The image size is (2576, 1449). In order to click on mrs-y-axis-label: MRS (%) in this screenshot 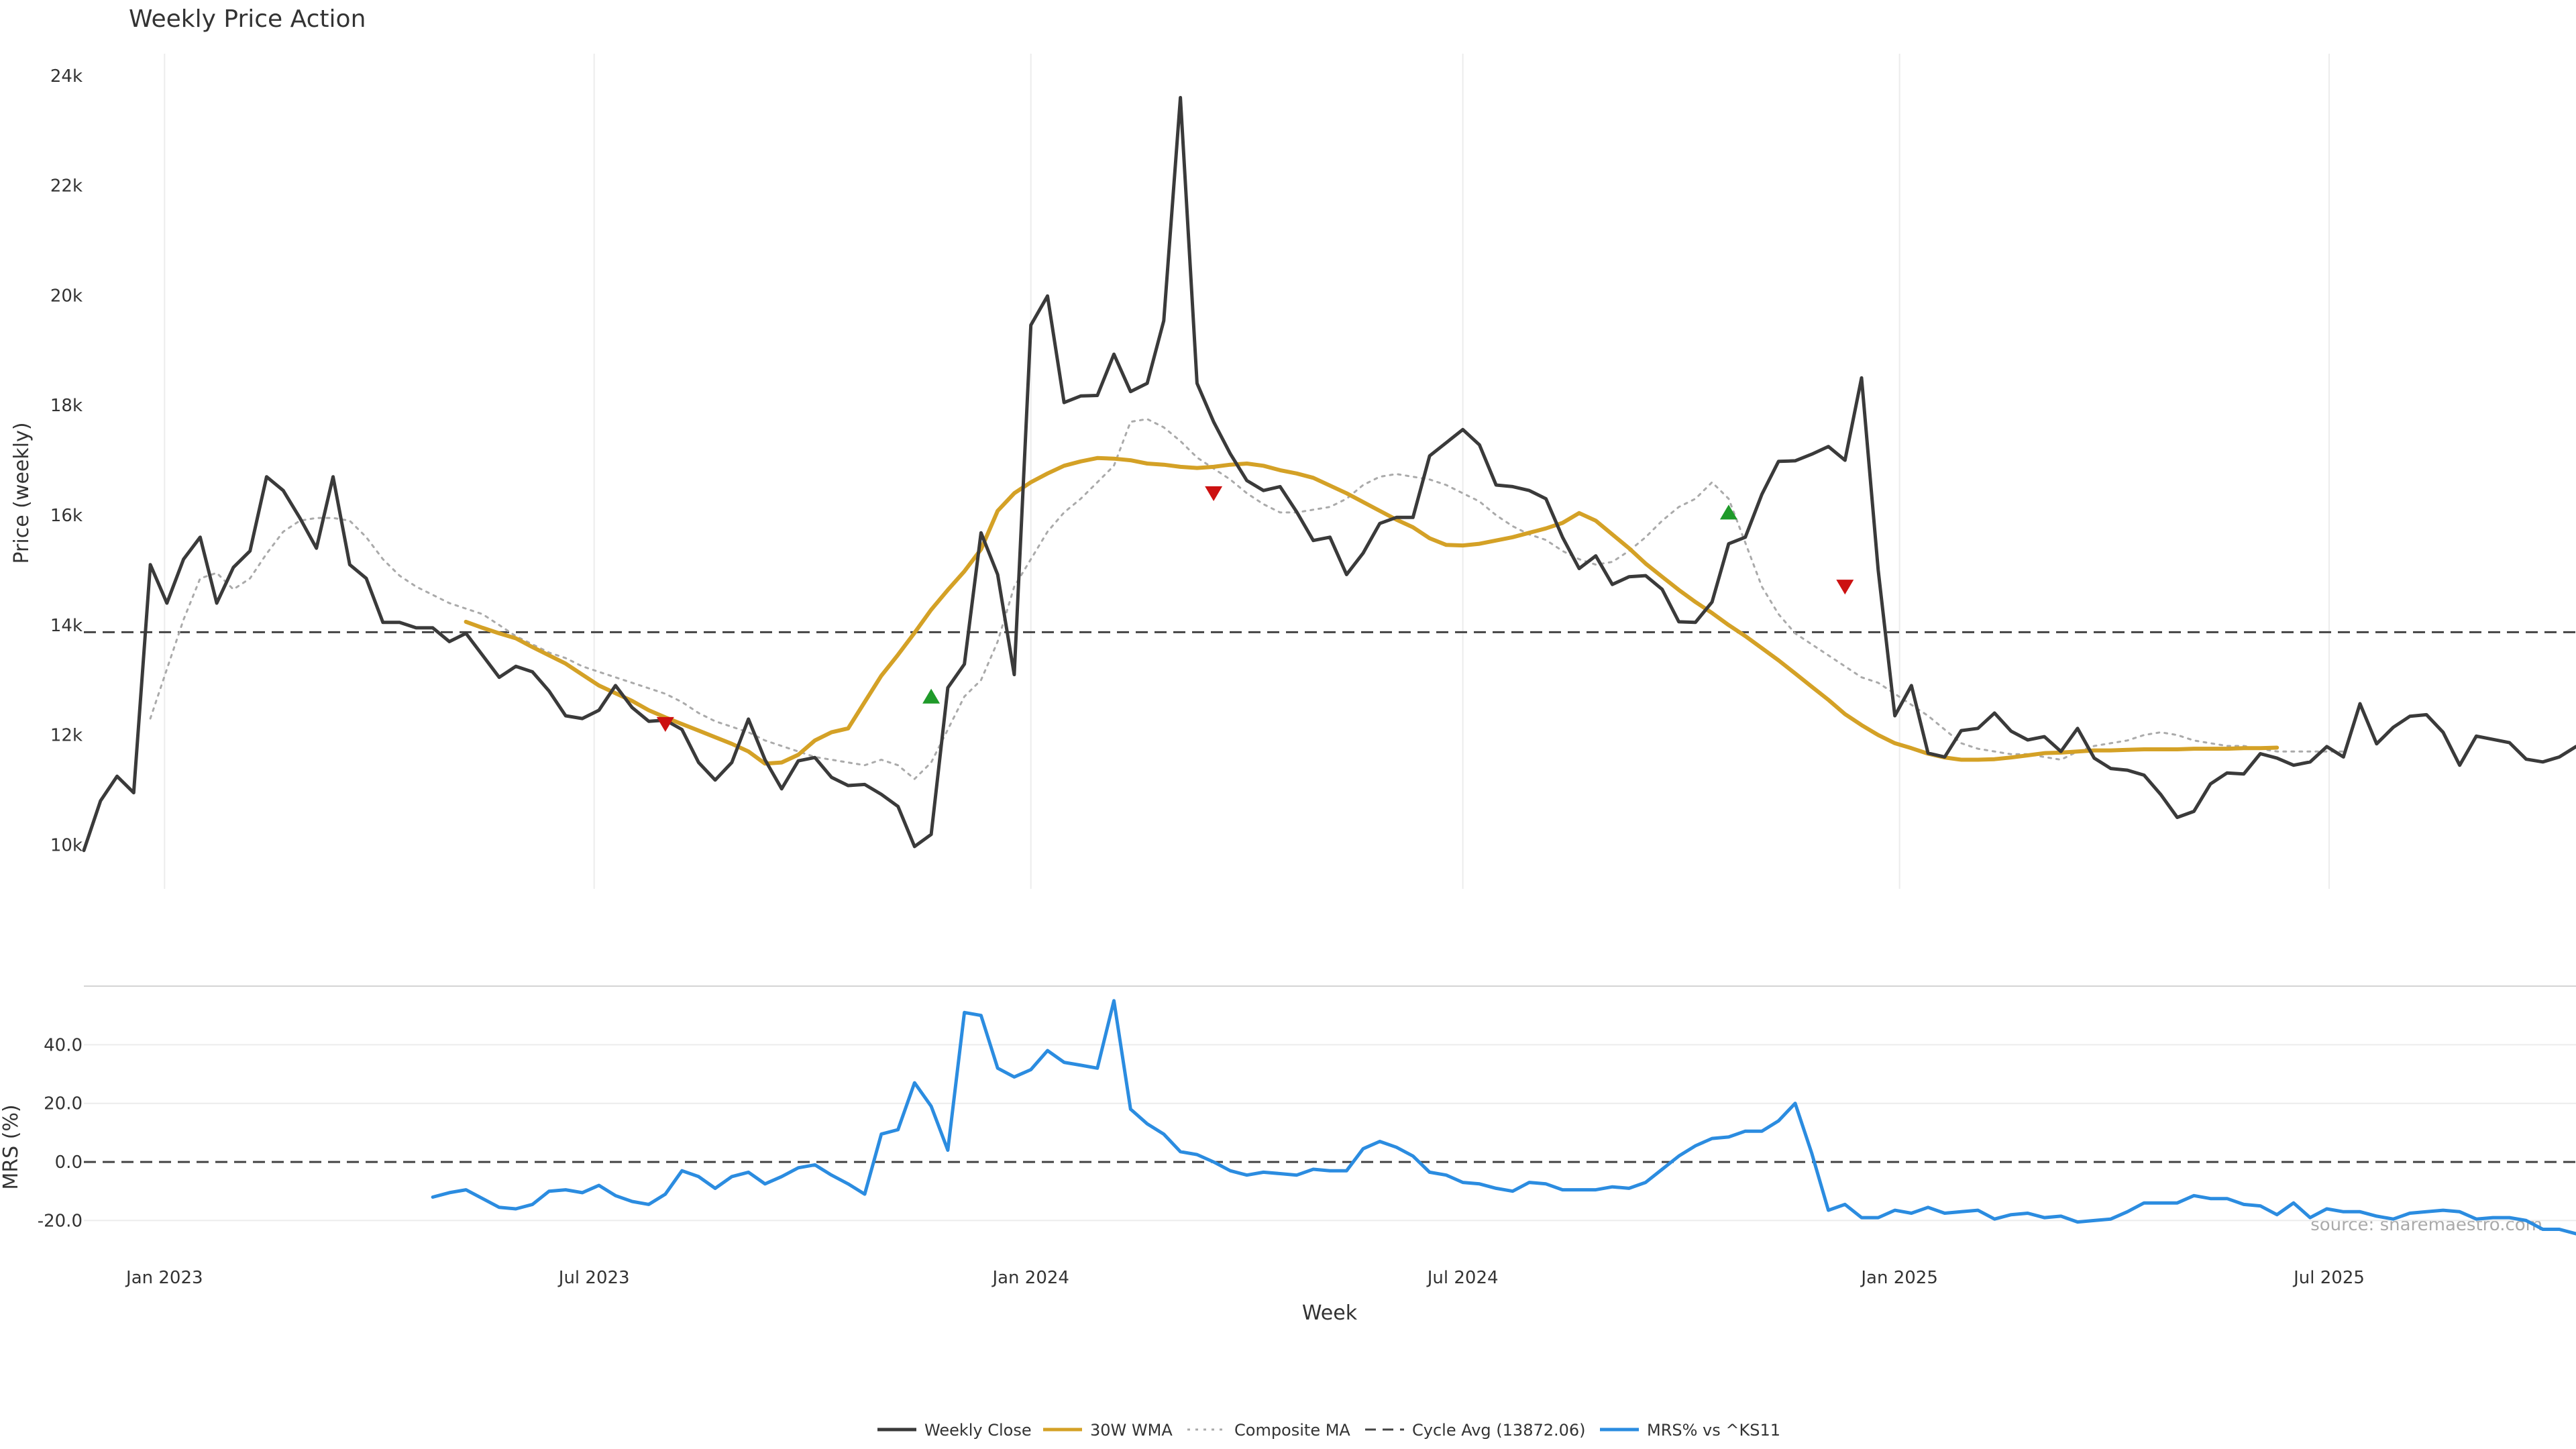, I will do `click(11, 1146)`.